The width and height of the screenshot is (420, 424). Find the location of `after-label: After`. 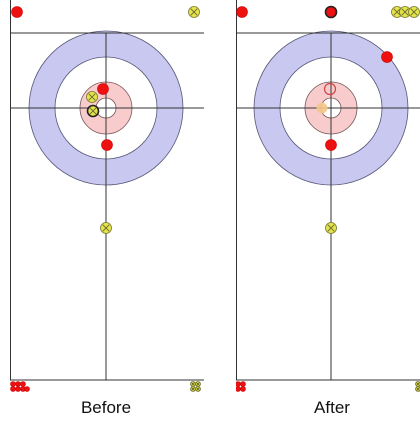

after-label: After is located at coordinates (332, 407).